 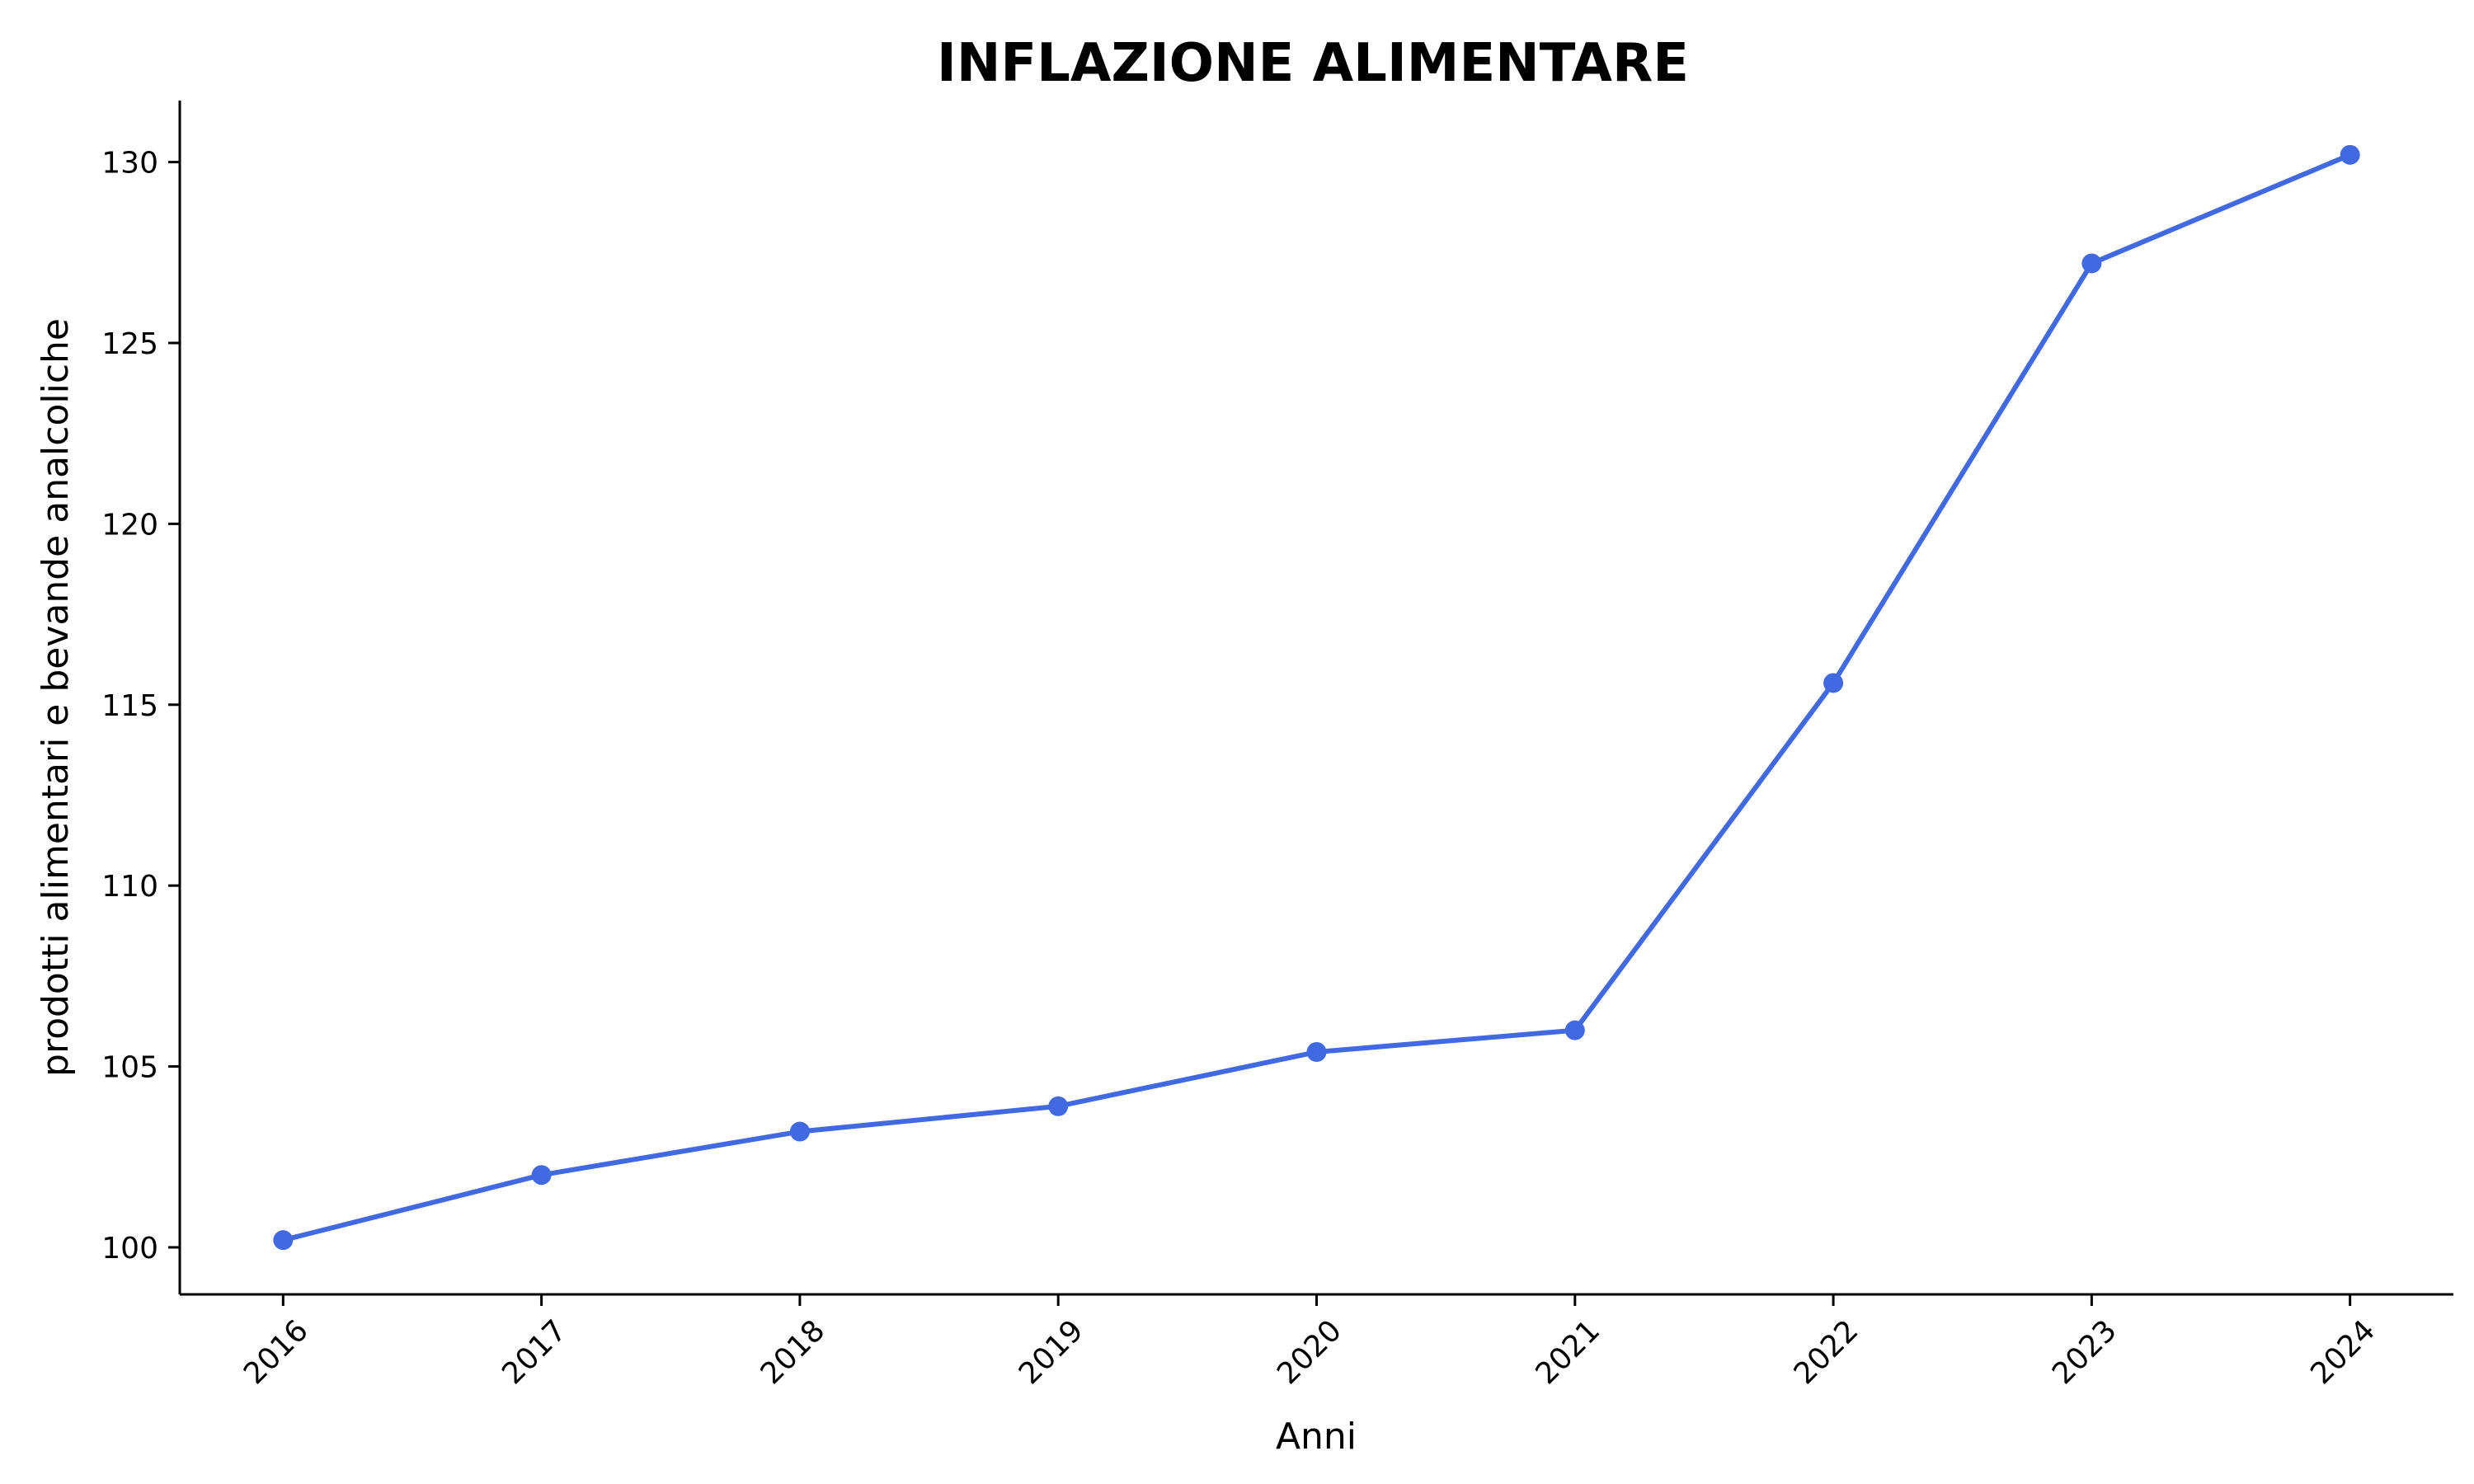 I want to click on y-tick-label: 115, so click(x=129, y=706).